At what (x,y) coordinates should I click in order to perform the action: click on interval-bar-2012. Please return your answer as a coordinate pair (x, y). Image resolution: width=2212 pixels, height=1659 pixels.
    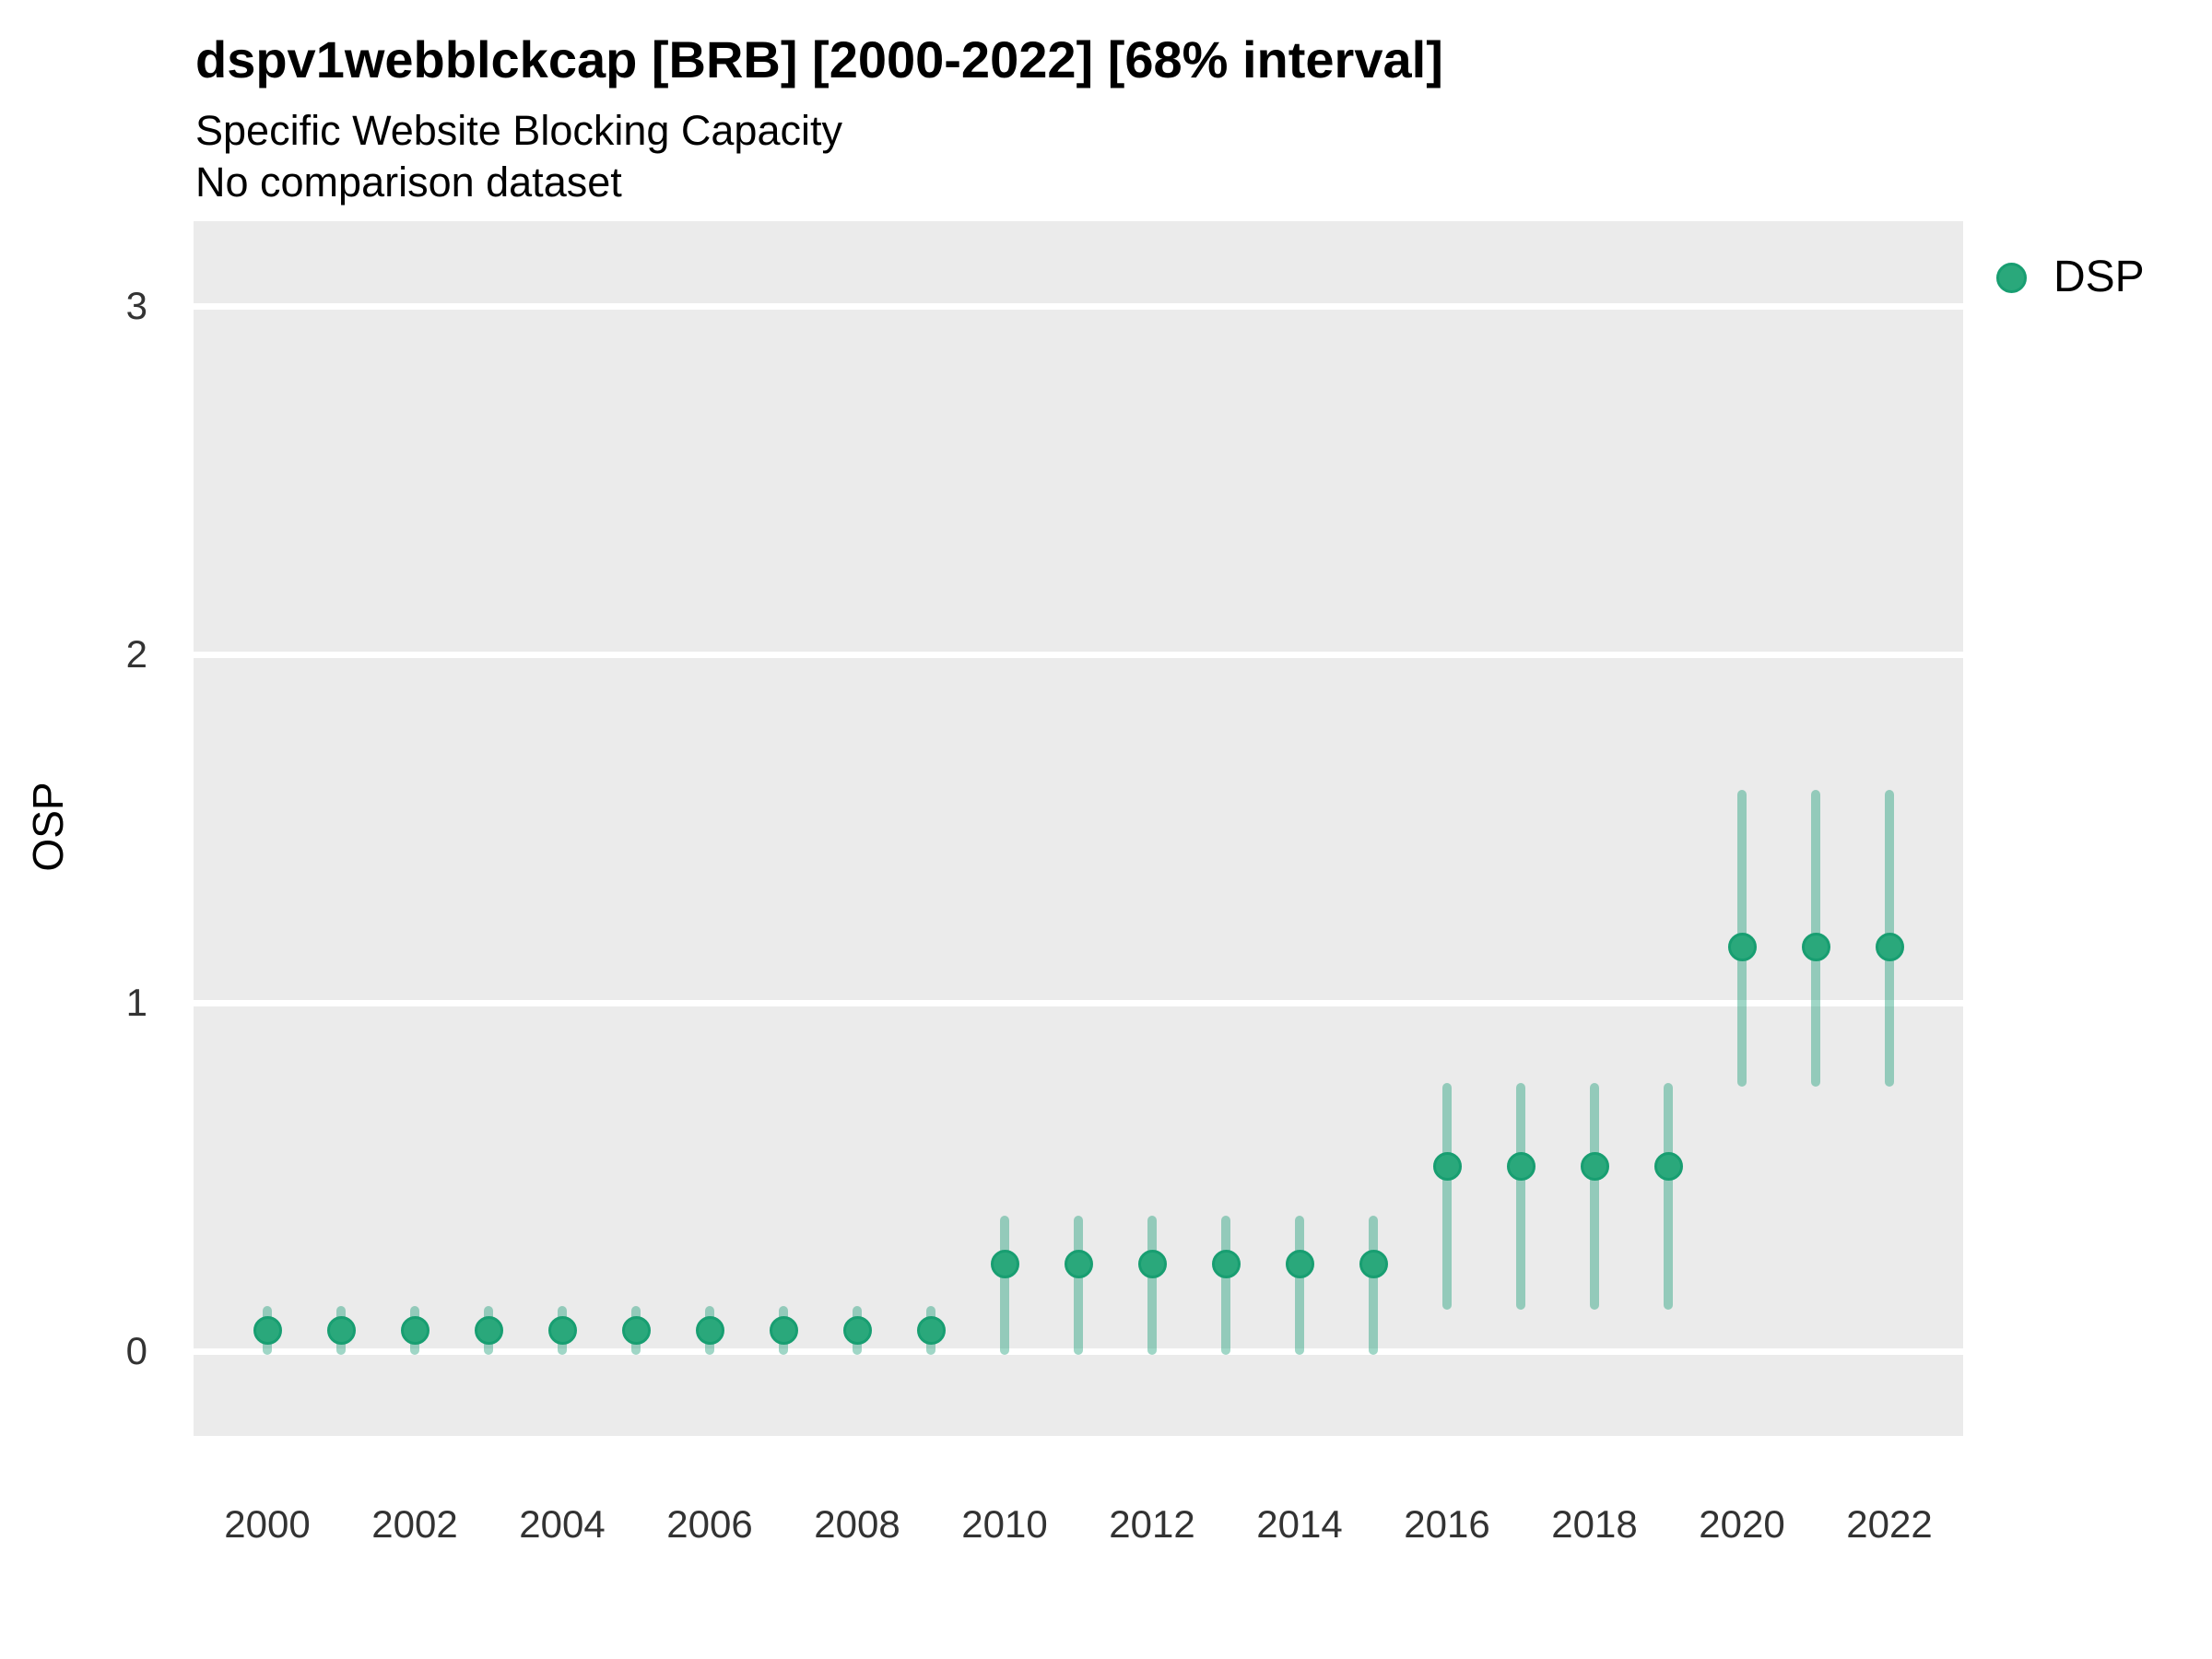
    Looking at the image, I should click on (1152, 1285).